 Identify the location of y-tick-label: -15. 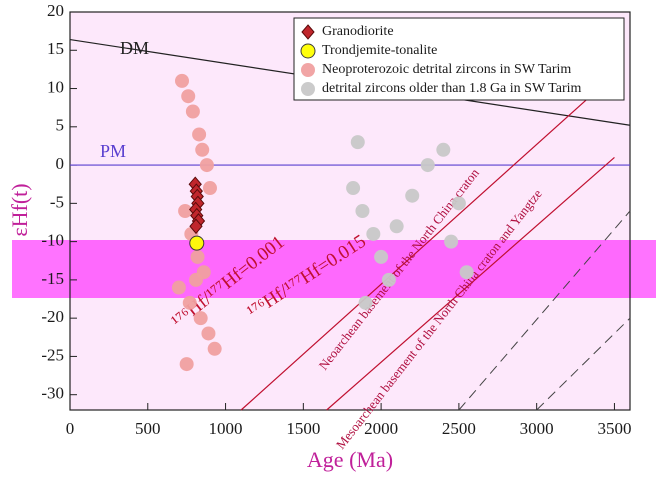
(52, 278).